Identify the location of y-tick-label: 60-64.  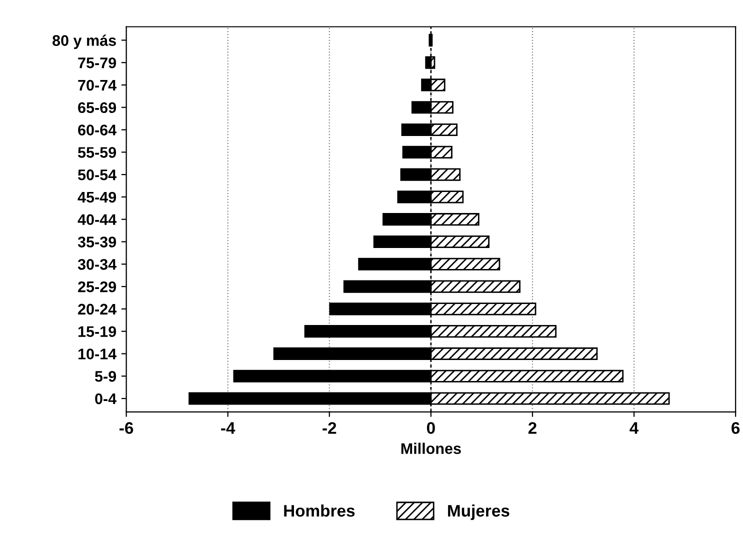
(97, 130).